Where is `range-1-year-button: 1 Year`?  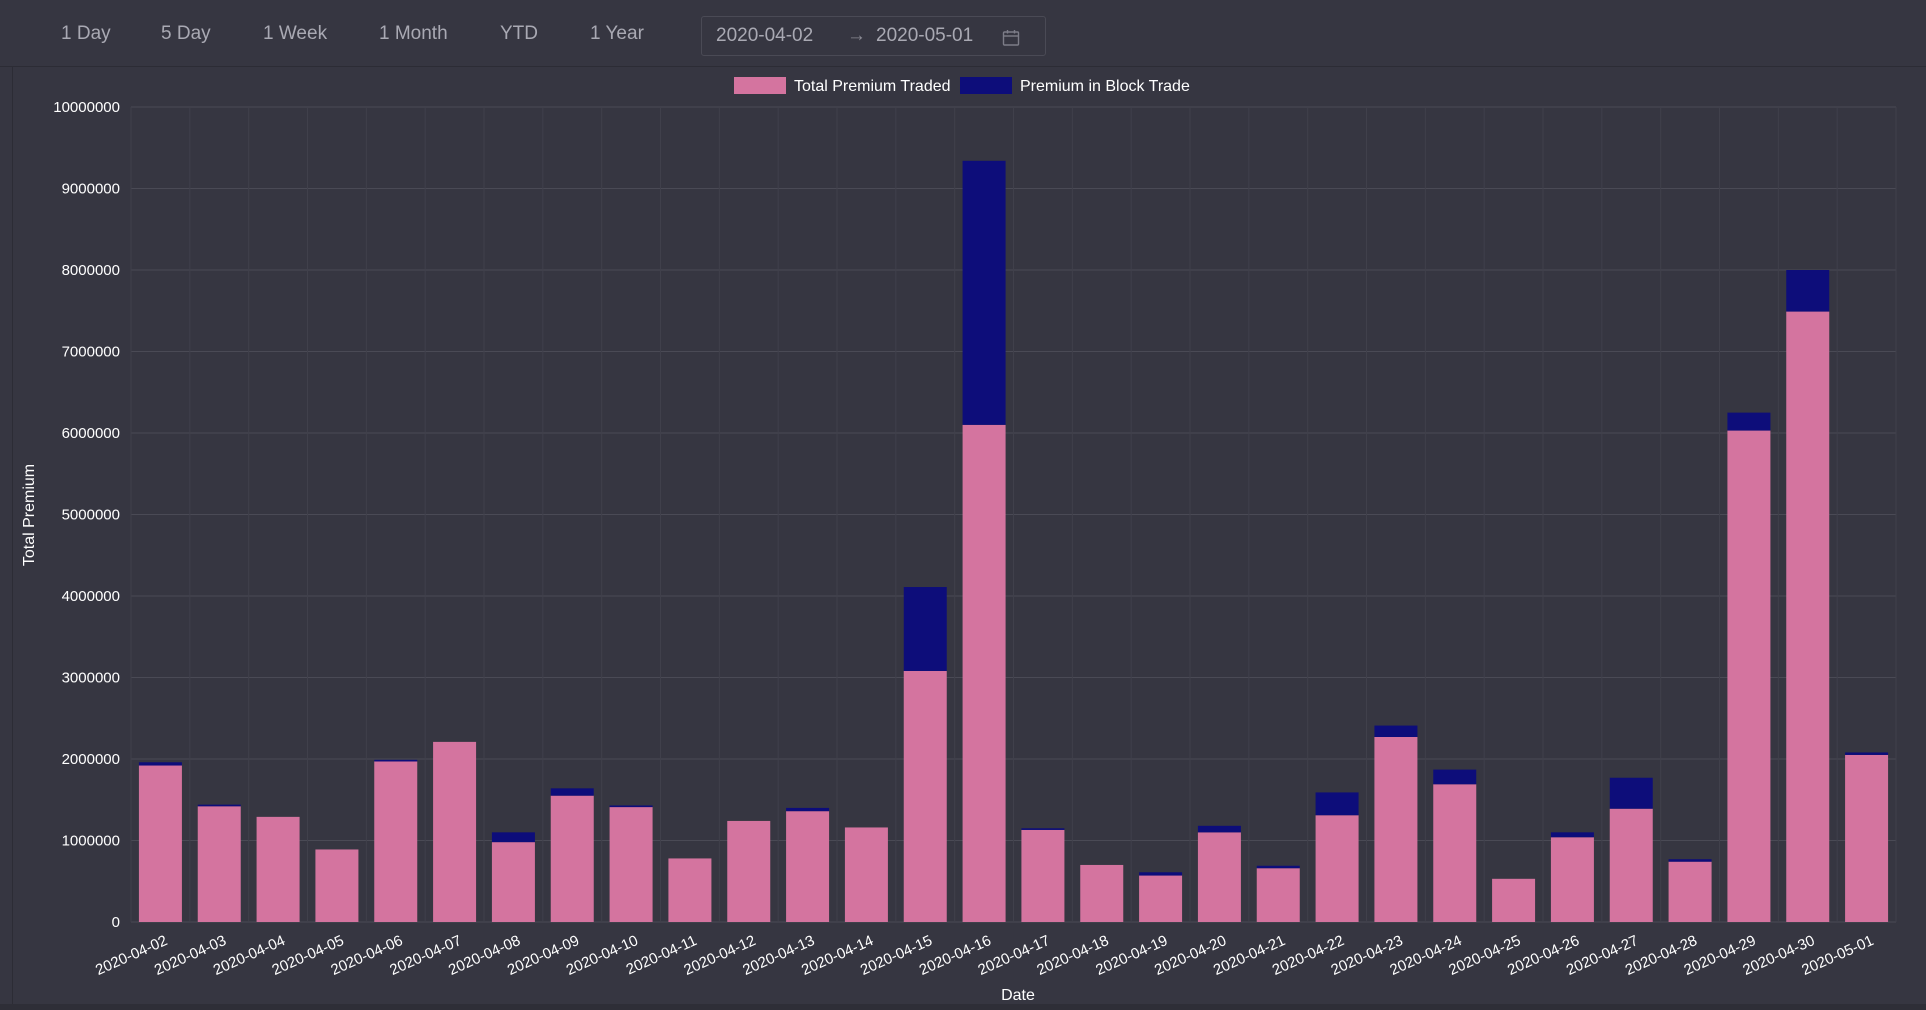 range-1-year-button: 1 Year is located at coordinates (617, 33).